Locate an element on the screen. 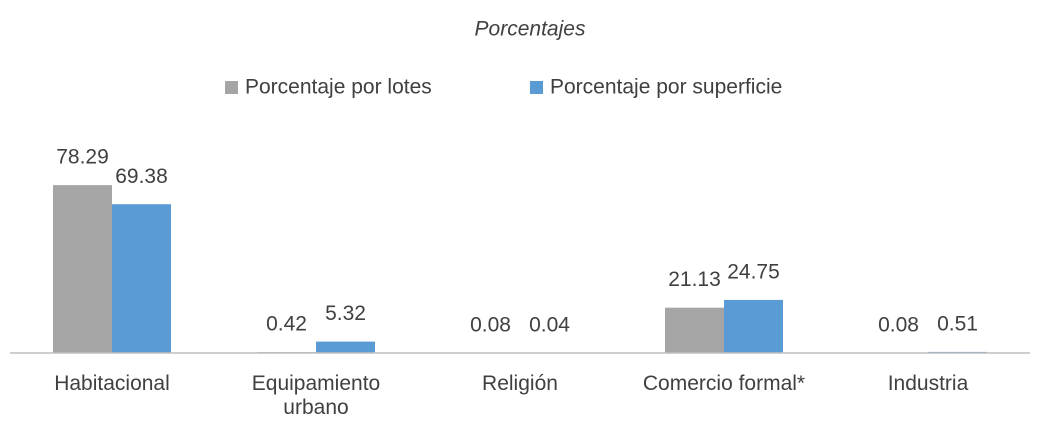 The height and width of the screenshot is (426, 1039). data-label: 21.13 is located at coordinates (694, 279).